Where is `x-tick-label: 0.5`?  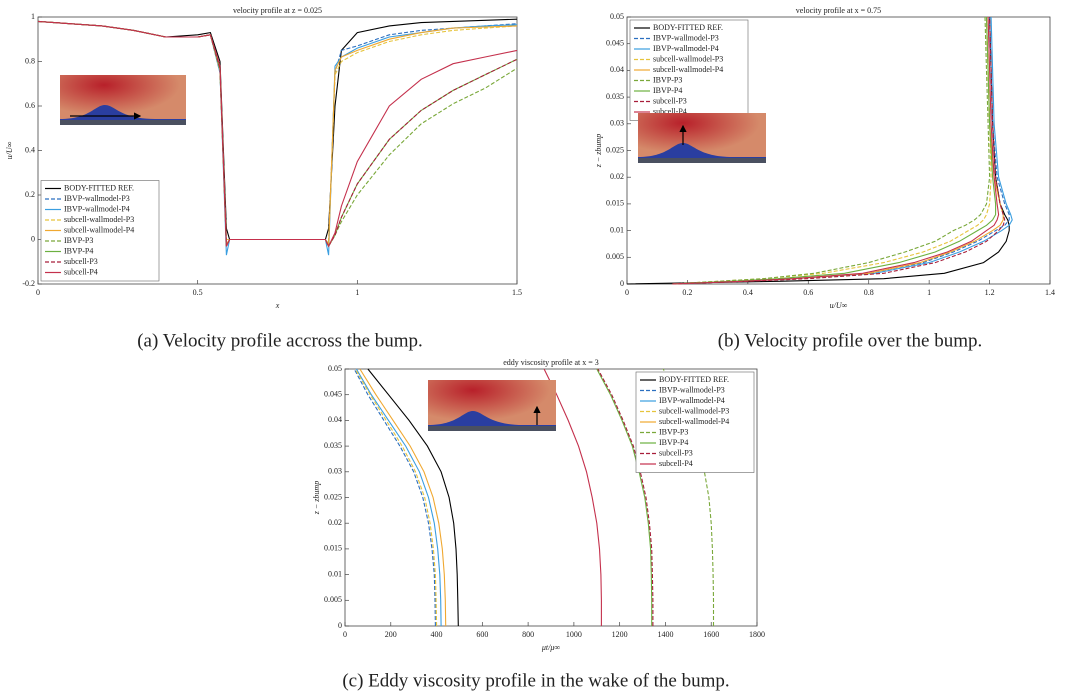 x-tick-label: 0.5 is located at coordinates (198, 292).